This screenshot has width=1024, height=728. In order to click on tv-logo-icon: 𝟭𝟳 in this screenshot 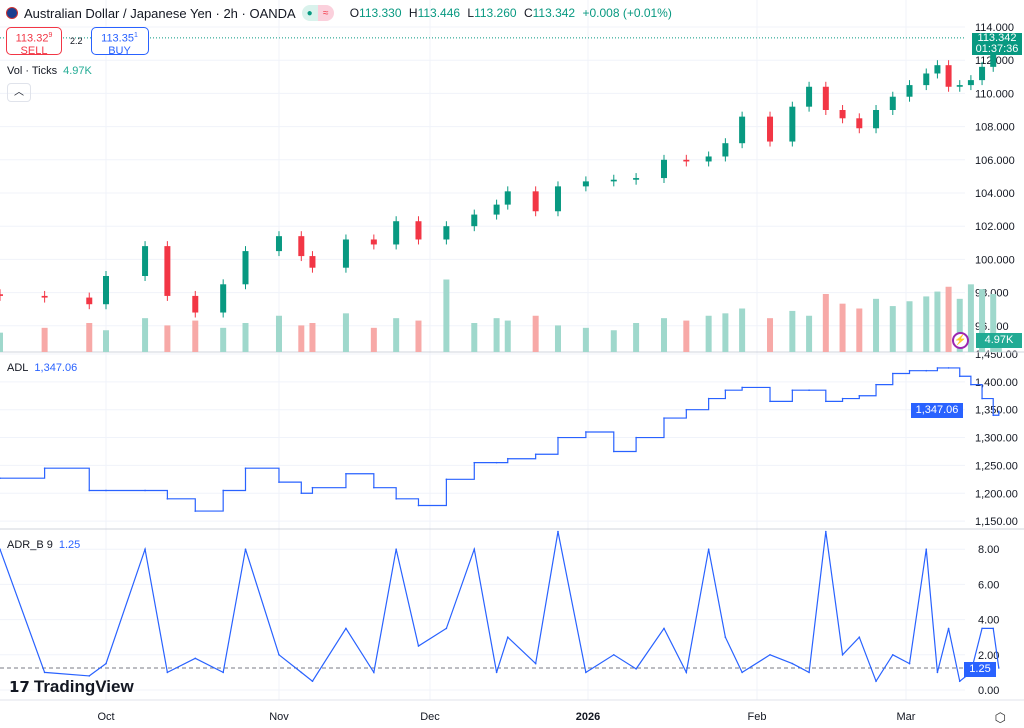, I will do `click(19, 687)`.